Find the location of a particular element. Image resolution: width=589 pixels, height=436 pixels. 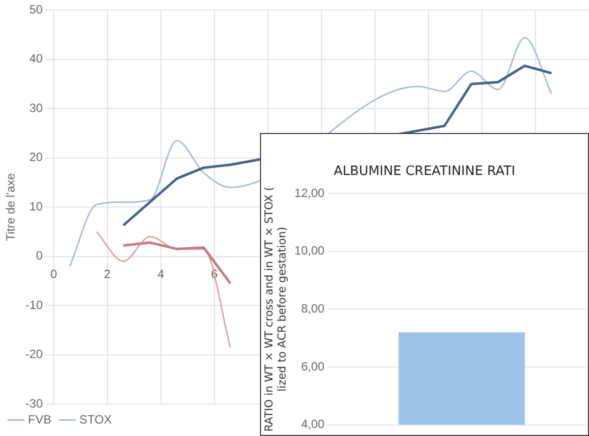

x-tick-label: 4 is located at coordinates (160, 273).